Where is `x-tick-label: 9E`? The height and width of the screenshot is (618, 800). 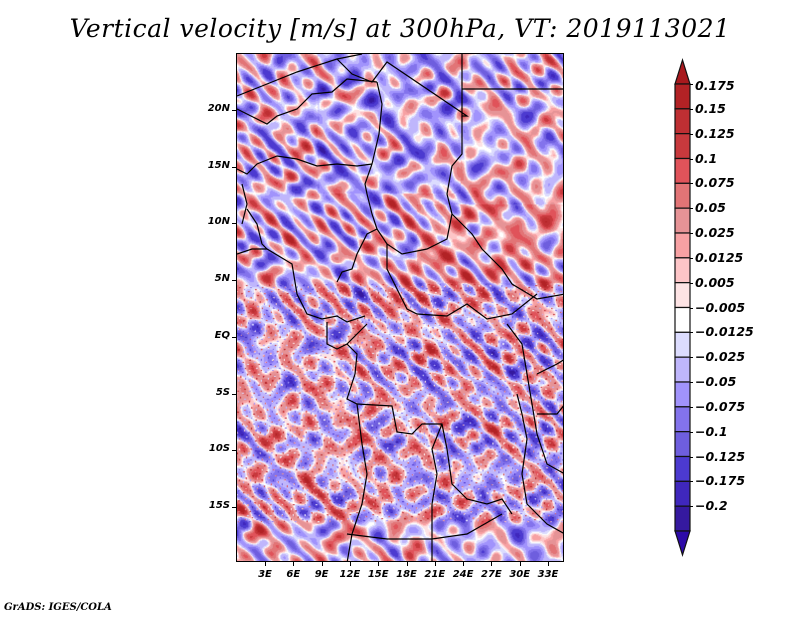 x-tick-label: 9E is located at coordinates (321, 574).